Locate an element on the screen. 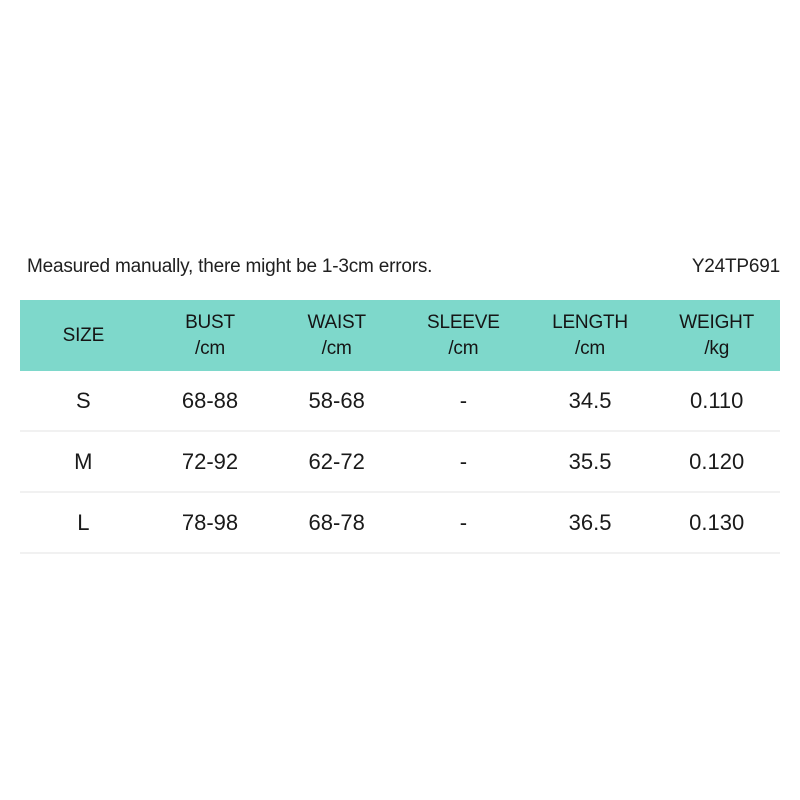  column-unit: /kg is located at coordinates (717, 348).